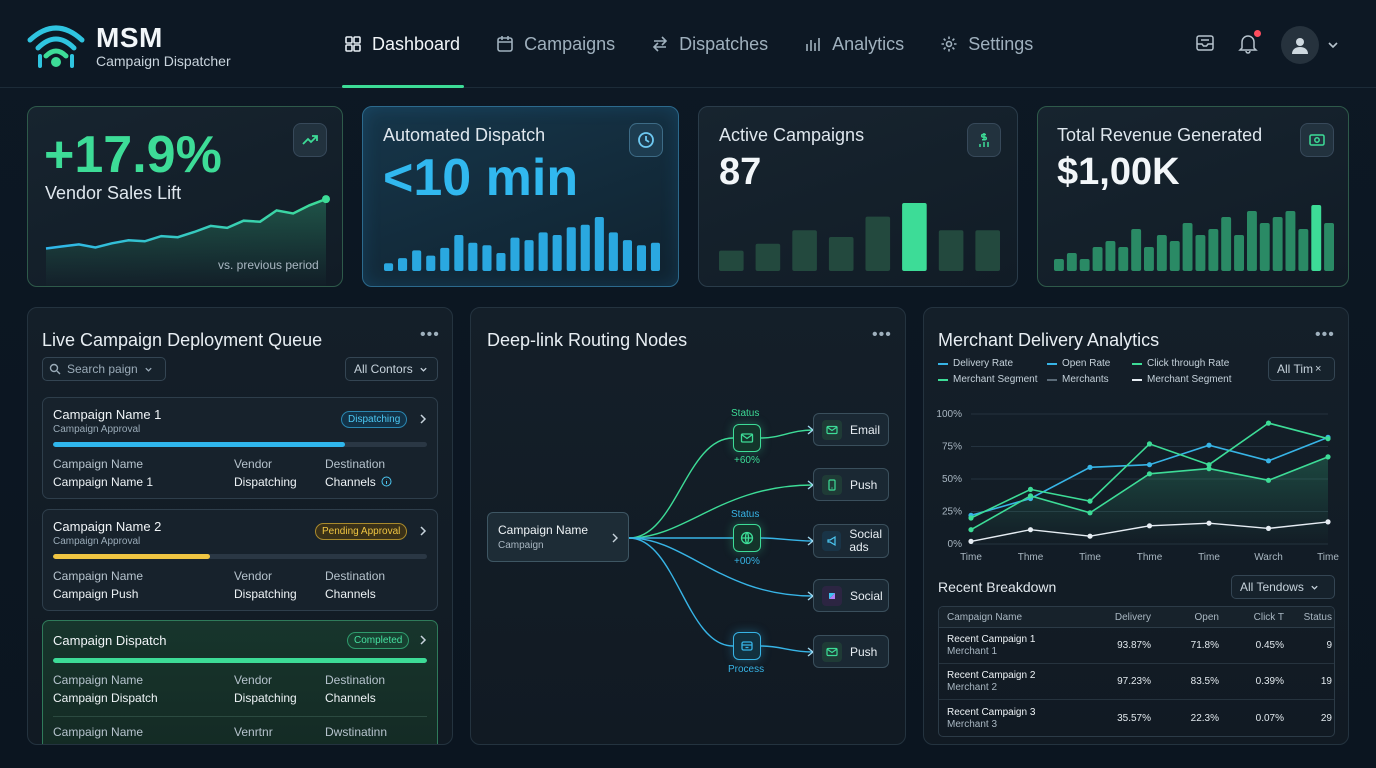 Image resolution: width=1376 pixels, height=768 pixels. What do you see at coordinates (374, 419) in the screenshot?
I see `status-badge: Dispatching` at bounding box center [374, 419].